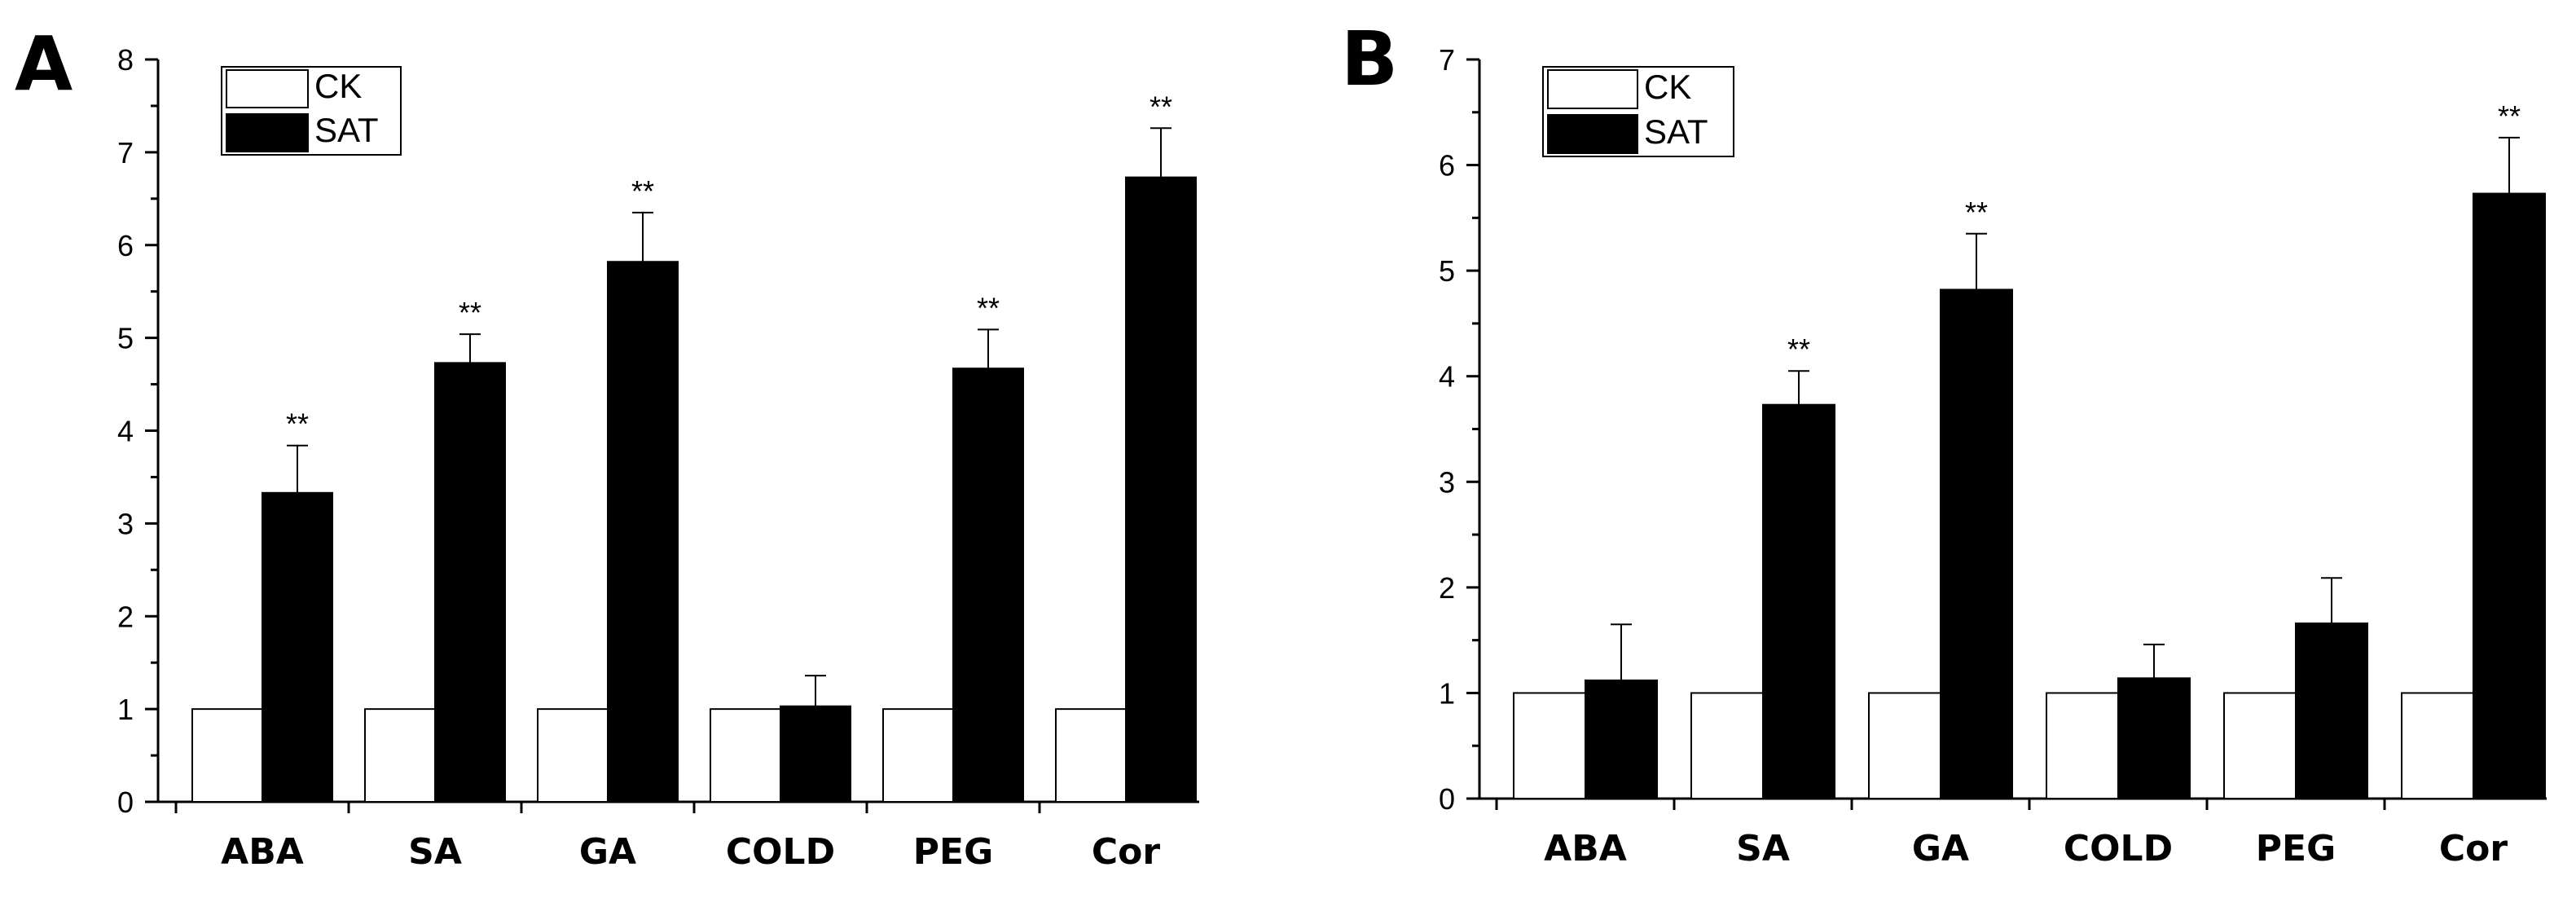 This screenshot has width=2576, height=898. What do you see at coordinates (44, 64) in the screenshot?
I see `panel-letter: A` at bounding box center [44, 64].